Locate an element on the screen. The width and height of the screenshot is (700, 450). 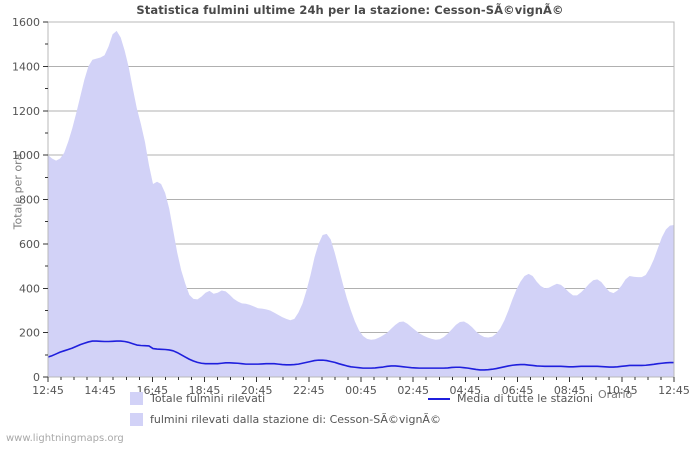
svg-text: 08:45 is located at coordinates (570, 390).